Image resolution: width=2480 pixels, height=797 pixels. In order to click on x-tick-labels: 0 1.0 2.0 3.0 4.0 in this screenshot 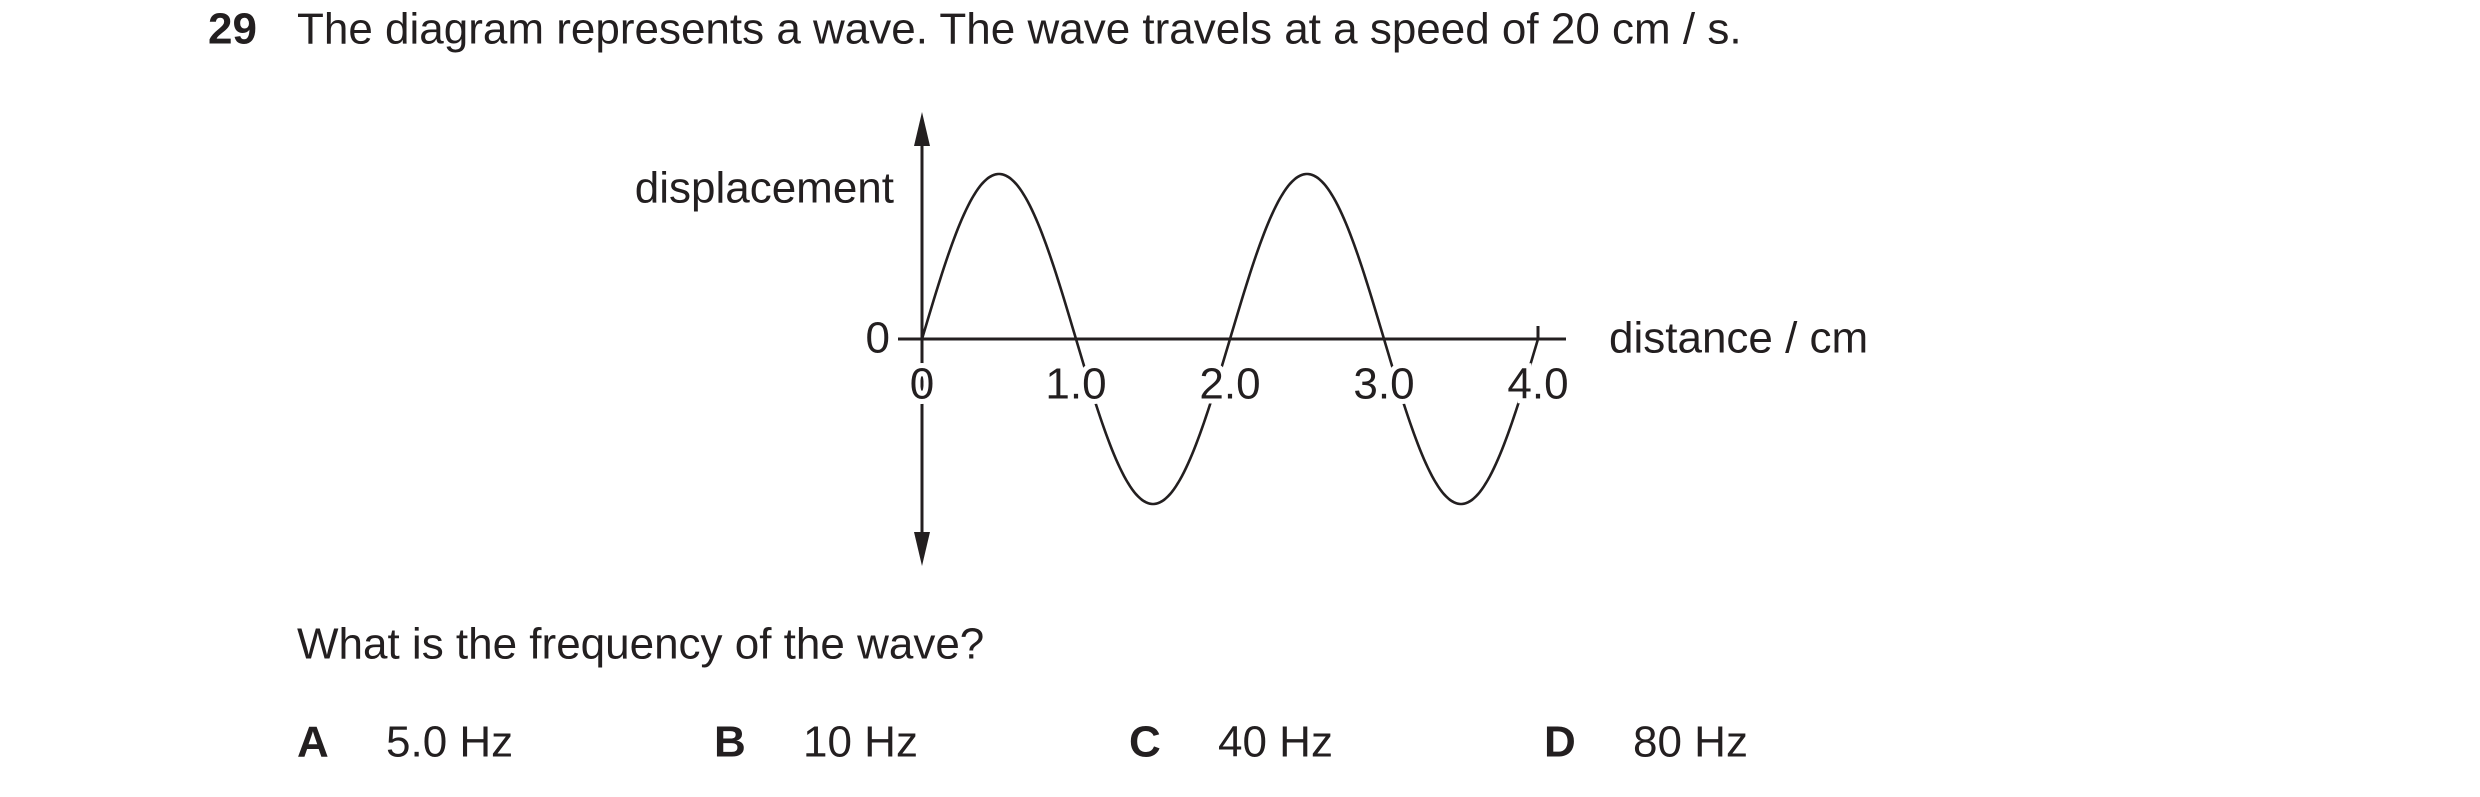, I will do `click(1239, 370)`.